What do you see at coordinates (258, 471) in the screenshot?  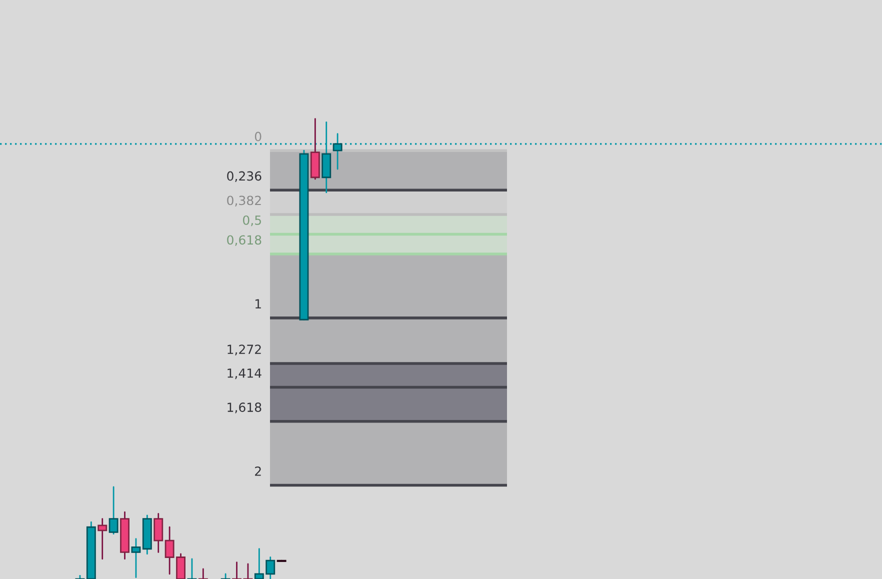 I see `ref-line-label: 2` at bounding box center [258, 471].